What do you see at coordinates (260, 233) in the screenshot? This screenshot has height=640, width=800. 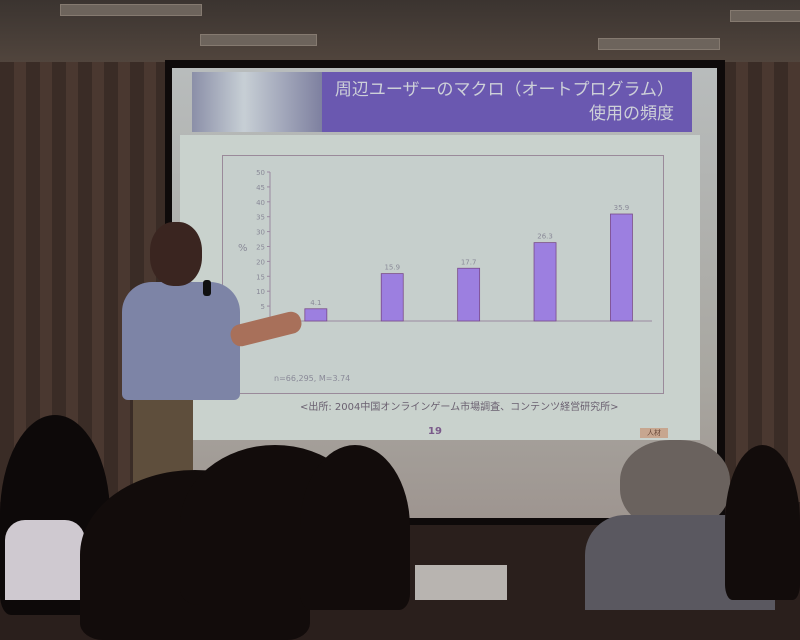 I see `y-tick-label: 30` at bounding box center [260, 233].